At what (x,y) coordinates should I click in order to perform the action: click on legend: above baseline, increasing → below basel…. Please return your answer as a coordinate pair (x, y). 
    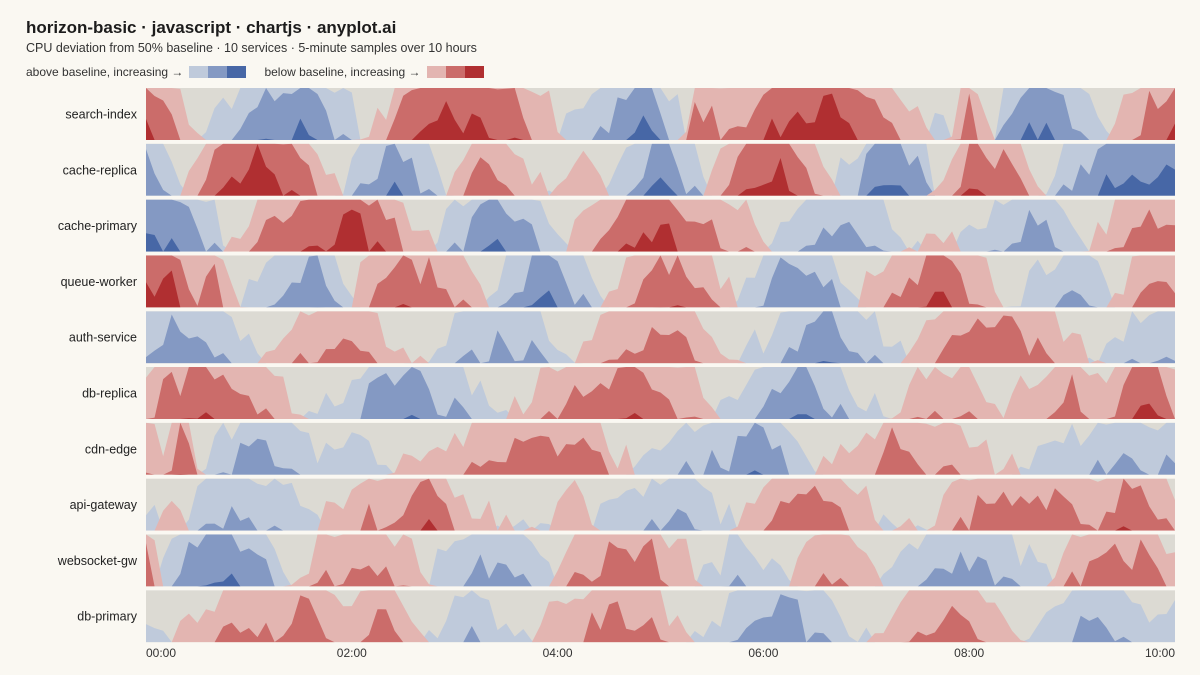
    Looking at the image, I should click on (264, 72).